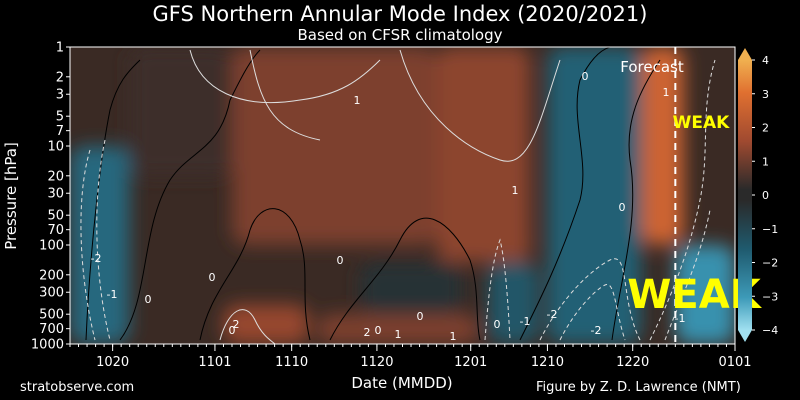 This screenshot has width=800, height=400. I want to click on colorbar-gradient, so click(745, 195).